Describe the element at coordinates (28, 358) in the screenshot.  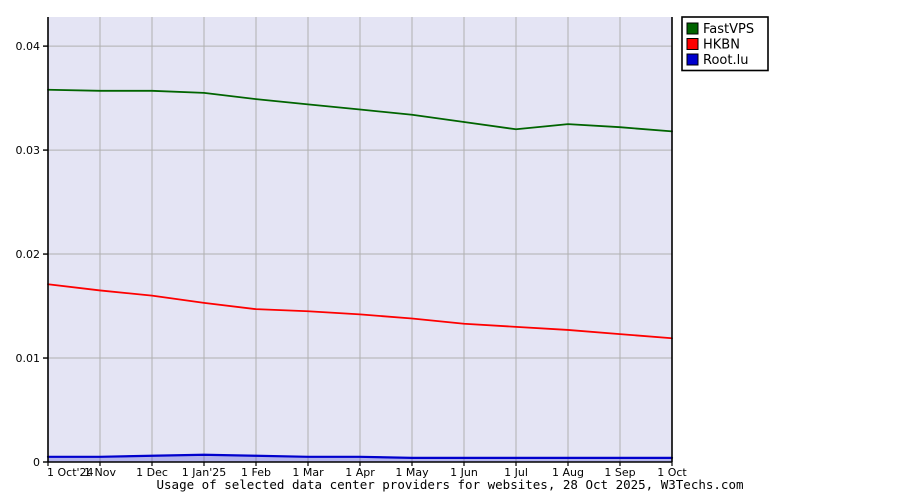
I see `y-tick-label: 0.01` at that location.